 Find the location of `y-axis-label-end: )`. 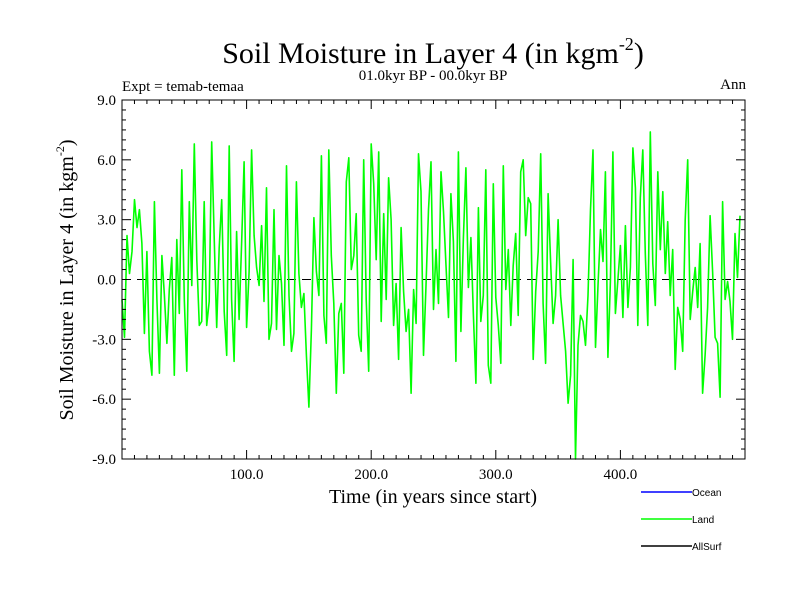

y-axis-label-end: ) is located at coordinates (67, 142).